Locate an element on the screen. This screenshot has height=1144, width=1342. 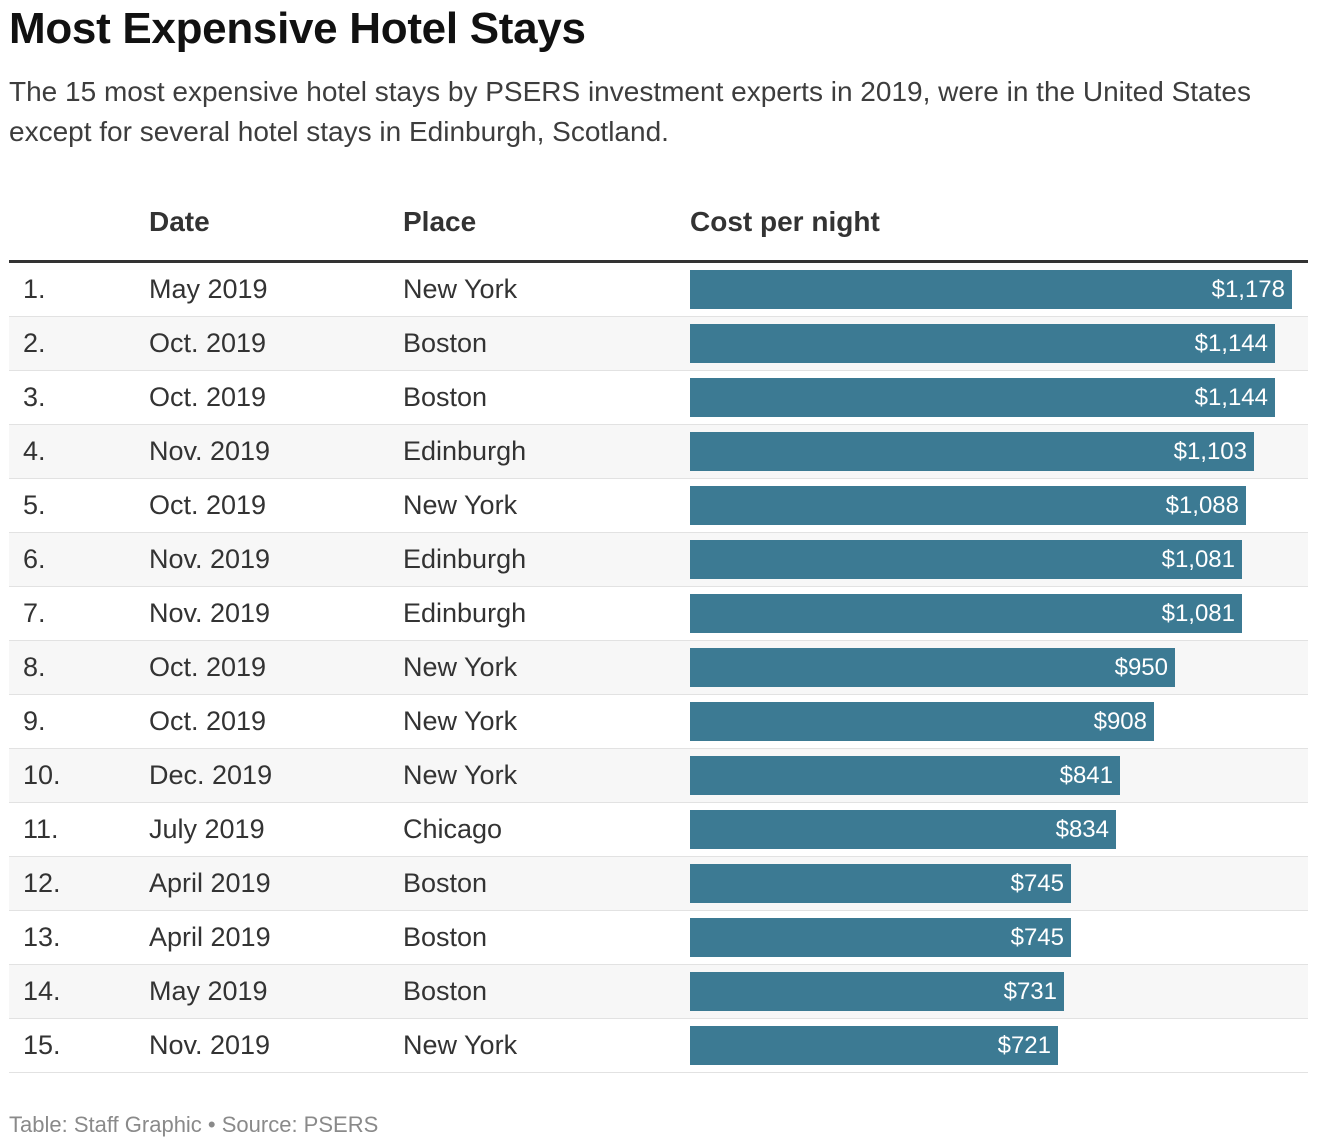
table-row: 2. Oct. 2019 Boston $1,144 is located at coordinates (658, 344).